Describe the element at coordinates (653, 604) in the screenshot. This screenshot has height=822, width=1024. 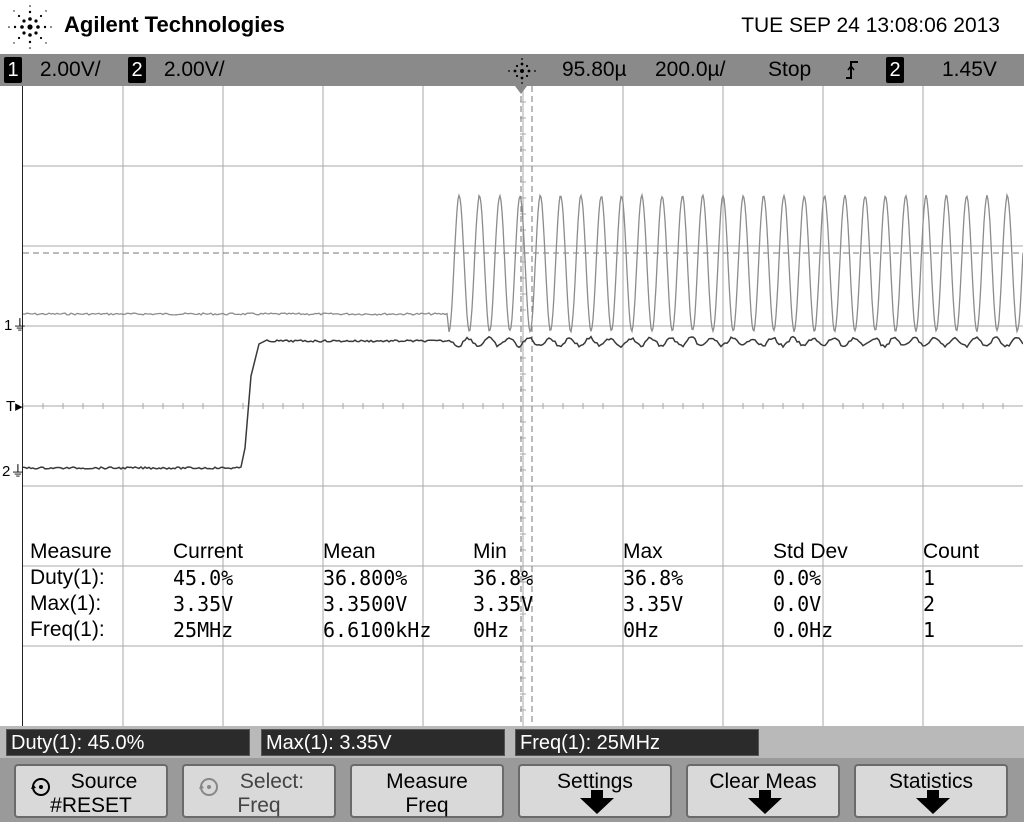
I see `cell-max: 3.35V` at that location.